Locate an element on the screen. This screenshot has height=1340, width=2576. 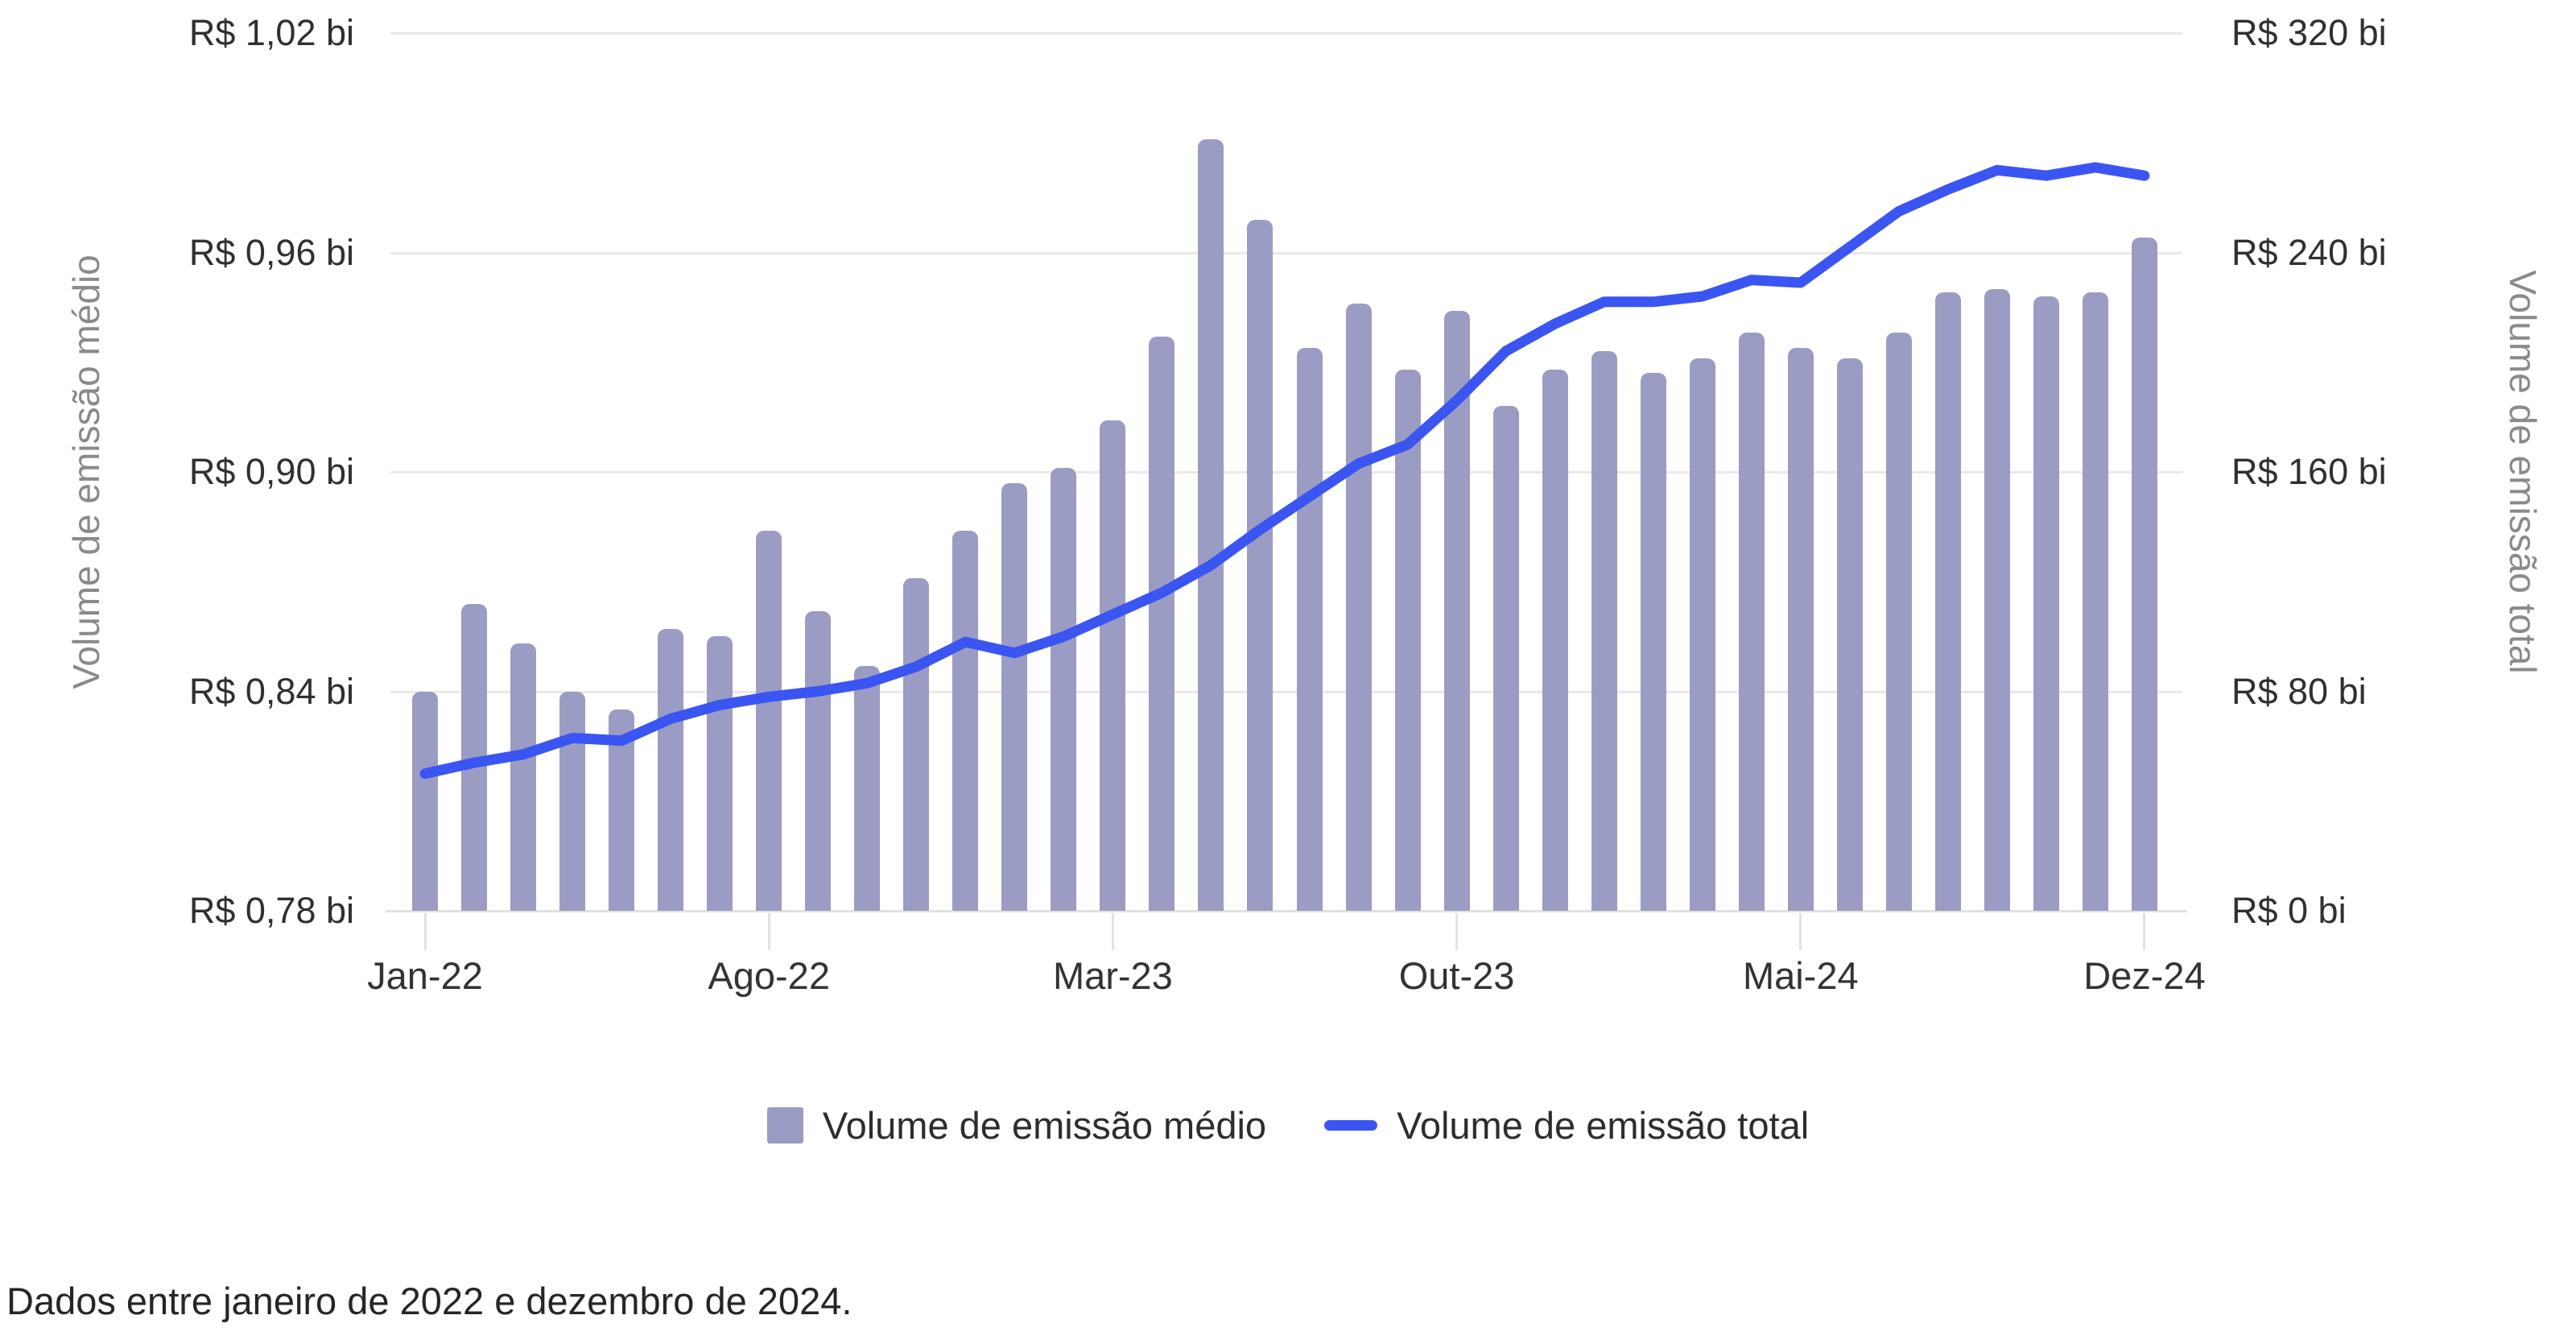
legend-item-volume-total: Volume de emissão total is located at coordinates (1566, 1125).